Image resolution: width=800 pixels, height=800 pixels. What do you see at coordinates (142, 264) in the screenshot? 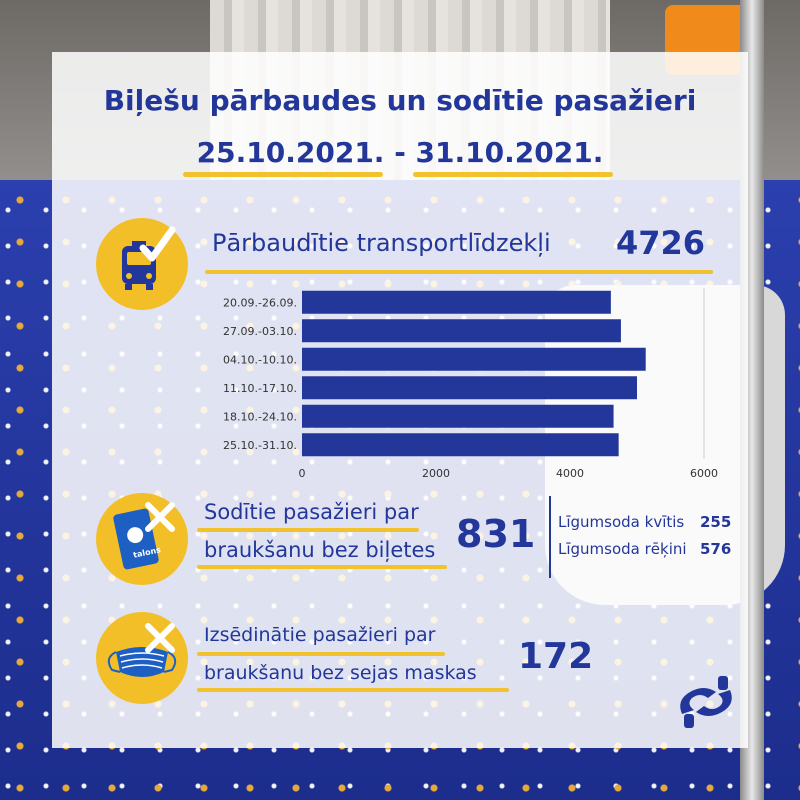
I see `bus-check-icon` at bounding box center [142, 264].